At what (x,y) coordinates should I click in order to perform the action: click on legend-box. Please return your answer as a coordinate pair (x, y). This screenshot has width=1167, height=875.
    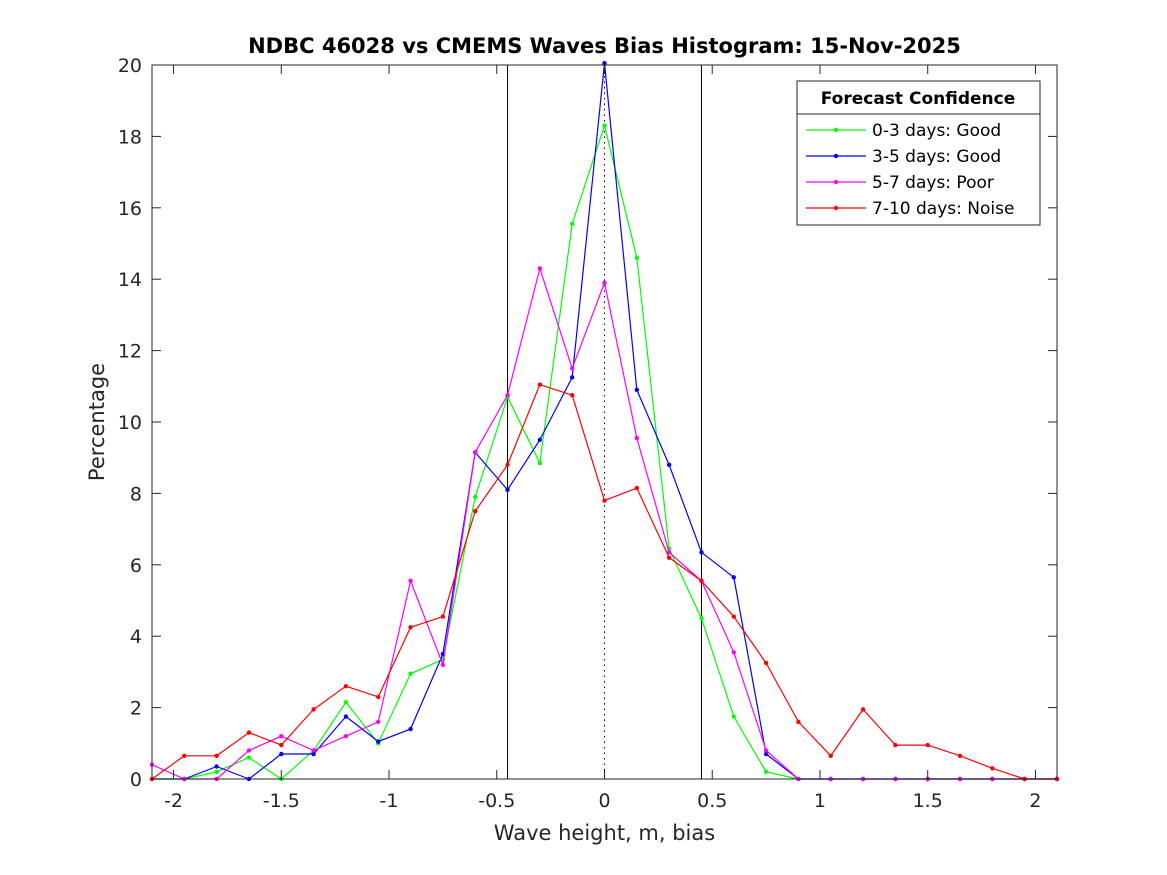
    Looking at the image, I should click on (918, 153).